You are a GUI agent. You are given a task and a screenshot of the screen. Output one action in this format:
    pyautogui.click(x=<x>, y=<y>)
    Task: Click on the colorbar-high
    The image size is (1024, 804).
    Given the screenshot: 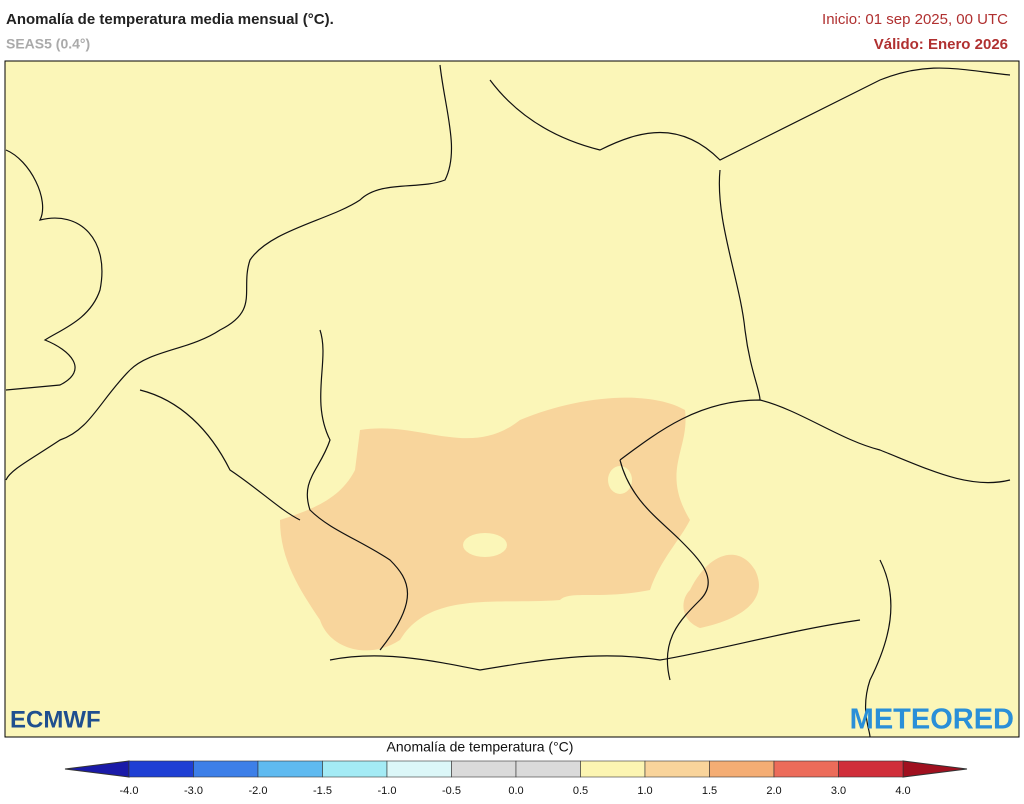 What is the action you would take?
    pyautogui.click(x=935, y=769)
    